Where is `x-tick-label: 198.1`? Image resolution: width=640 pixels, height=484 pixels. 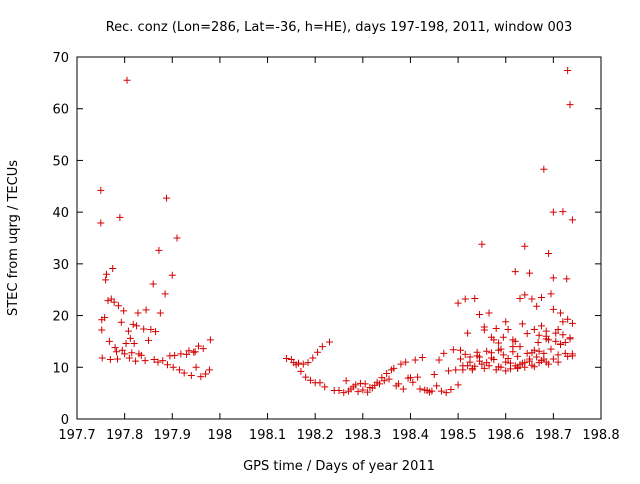
x-tick-label: 198.1 is located at coordinates (267, 435).